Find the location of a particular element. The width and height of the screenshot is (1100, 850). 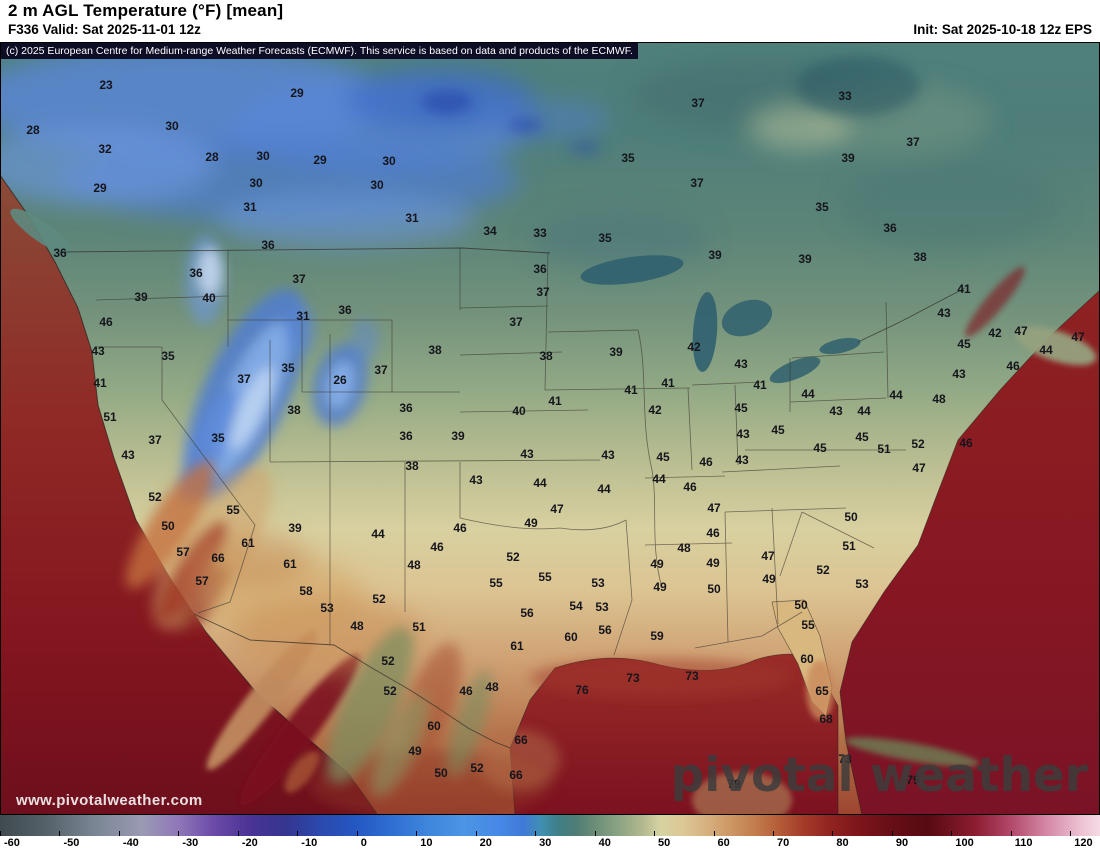

nova-scotia is located at coordinates (1056, 346).